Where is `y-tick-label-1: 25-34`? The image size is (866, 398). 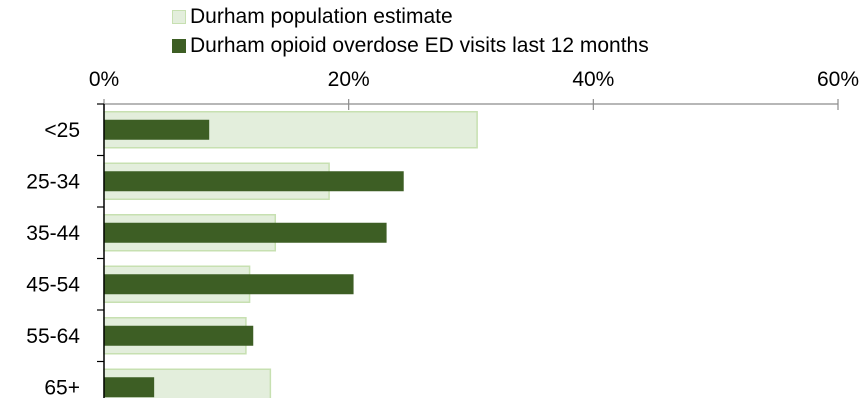
y-tick-label-1: 25-34 is located at coordinates (53, 181).